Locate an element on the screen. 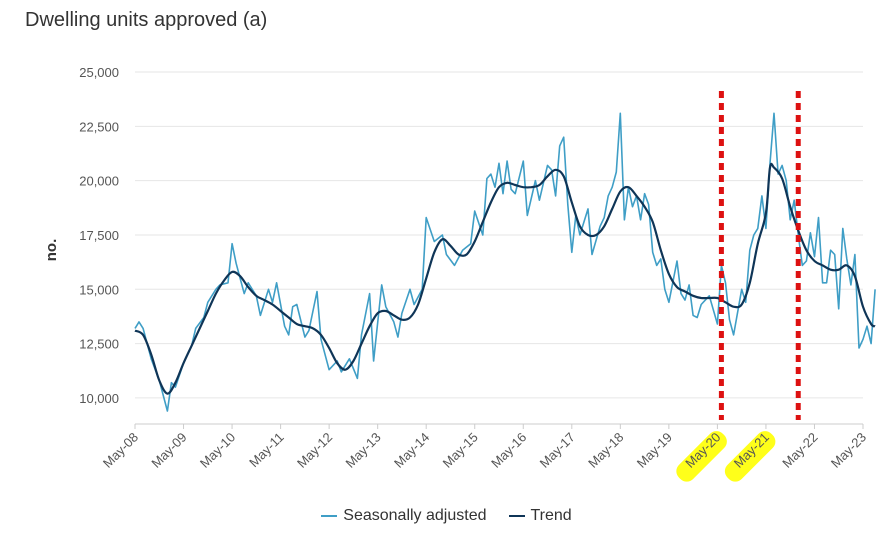 The image size is (893, 543). x-tick-label: May-12 is located at coordinates (314, 450).